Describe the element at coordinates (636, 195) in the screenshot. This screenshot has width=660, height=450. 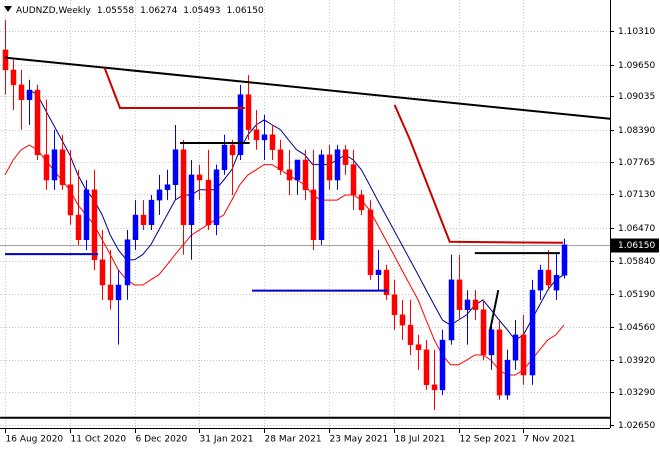
I see `y-tick-label: 1.07130` at that location.